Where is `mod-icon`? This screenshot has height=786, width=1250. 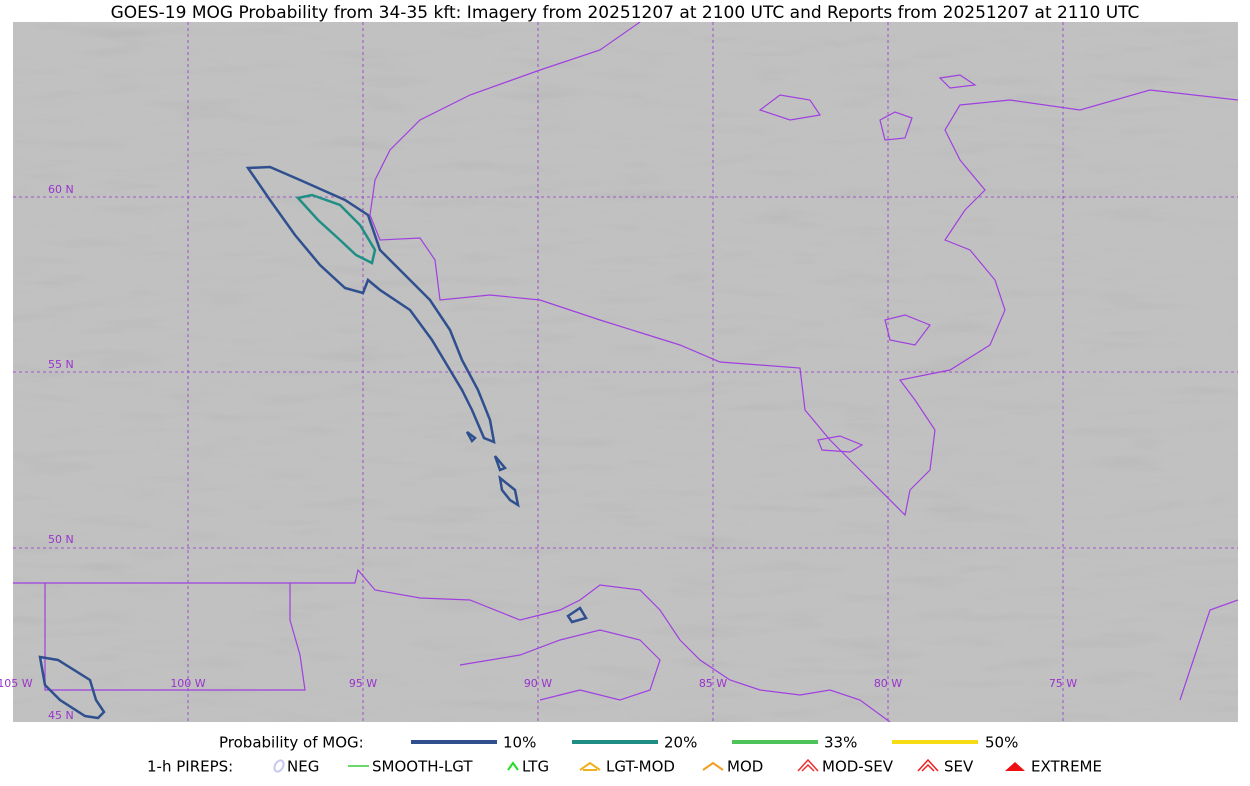 mod-icon is located at coordinates (713, 766).